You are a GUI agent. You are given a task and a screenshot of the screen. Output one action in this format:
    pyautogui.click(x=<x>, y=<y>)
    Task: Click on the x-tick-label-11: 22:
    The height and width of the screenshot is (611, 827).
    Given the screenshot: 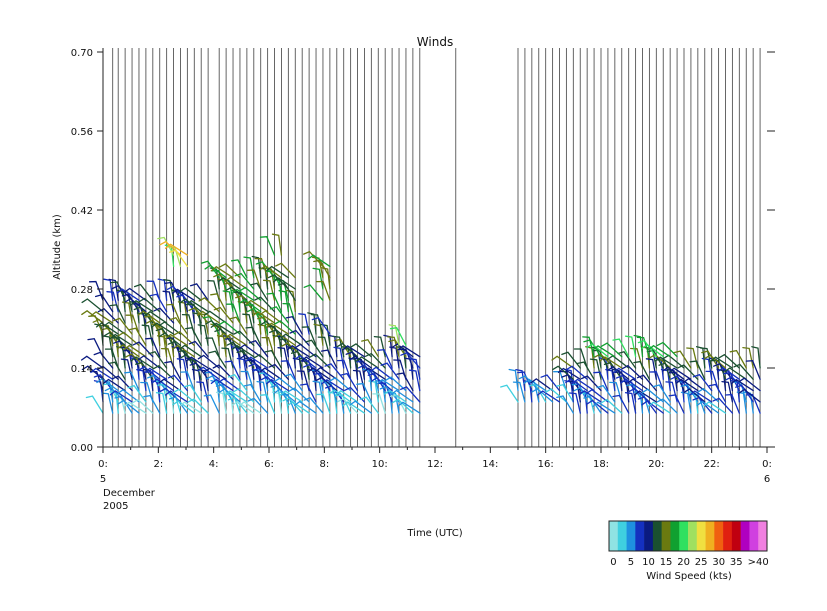 What is the action you would take?
    pyautogui.click(x=712, y=464)
    